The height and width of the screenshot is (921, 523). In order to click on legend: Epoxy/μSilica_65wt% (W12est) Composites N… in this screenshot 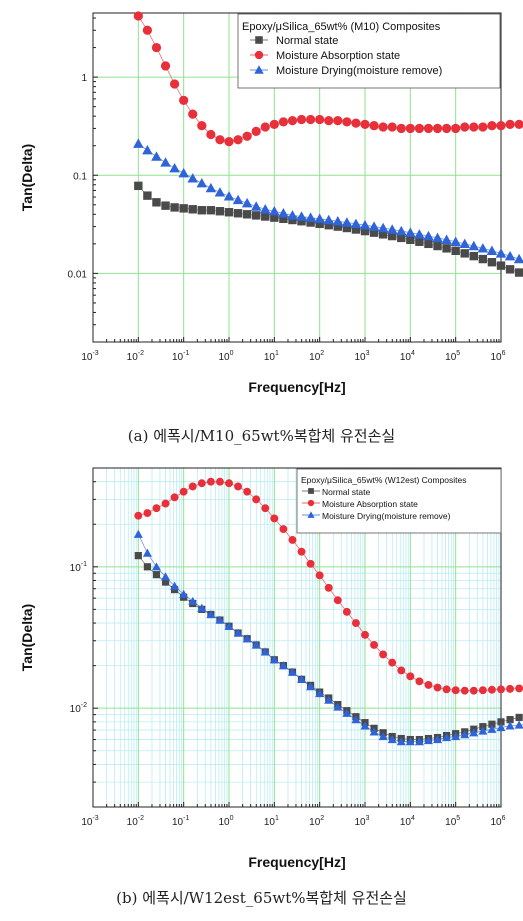, I will do `click(399, 501)`.